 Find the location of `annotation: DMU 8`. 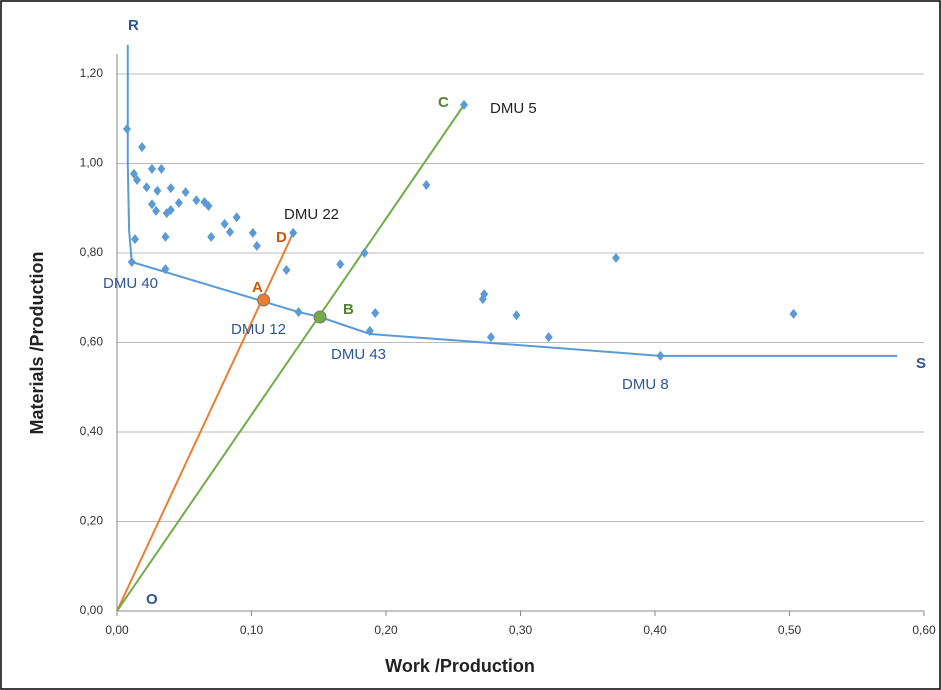

annotation: DMU 8 is located at coordinates (645, 384).